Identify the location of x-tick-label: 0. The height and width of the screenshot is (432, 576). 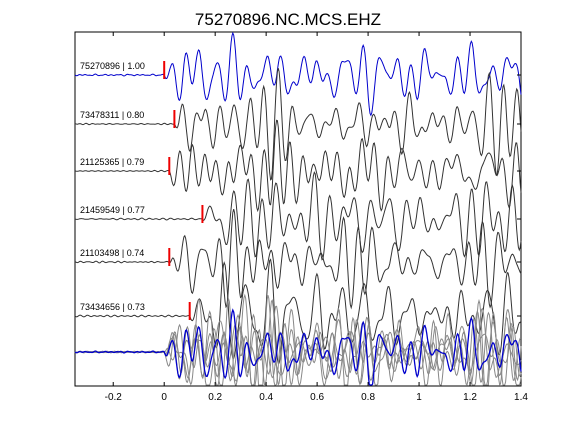
(164, 397).